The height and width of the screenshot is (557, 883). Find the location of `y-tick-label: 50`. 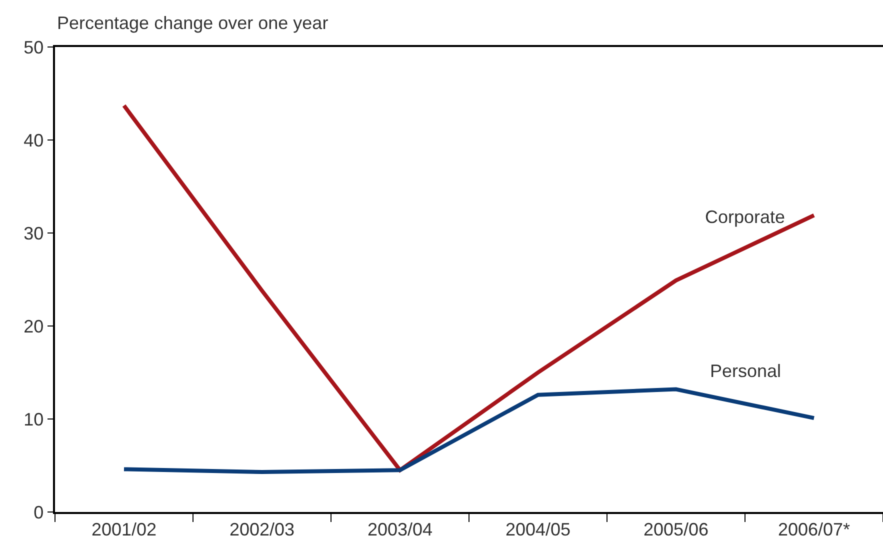

y-tick-label: 50 is located at coordinates (34, 47).